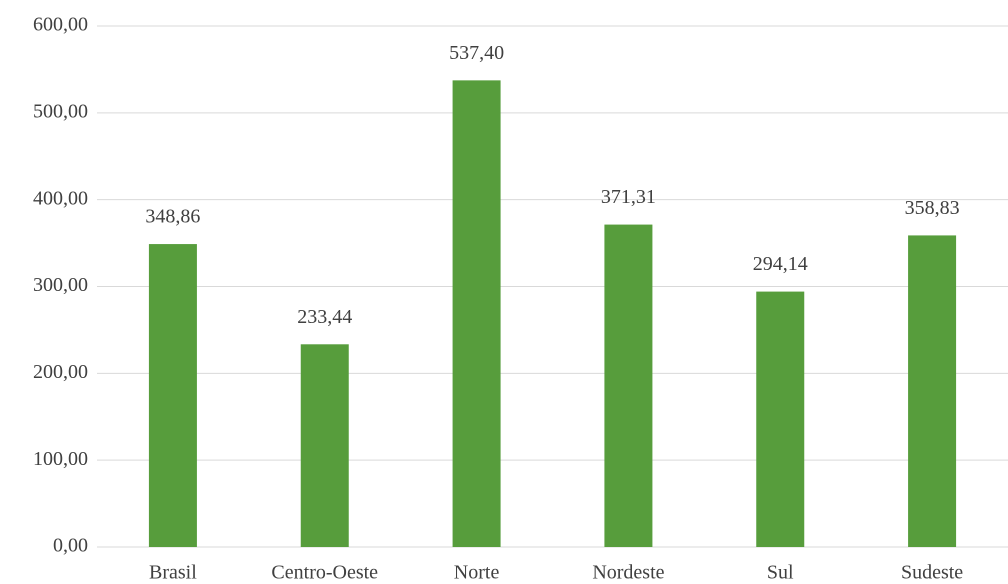 This screenshot has width=1008, height=584. Describe the element at coordinates (476, 53) in the screenshot. I see `data-label: 537,40` at that location.